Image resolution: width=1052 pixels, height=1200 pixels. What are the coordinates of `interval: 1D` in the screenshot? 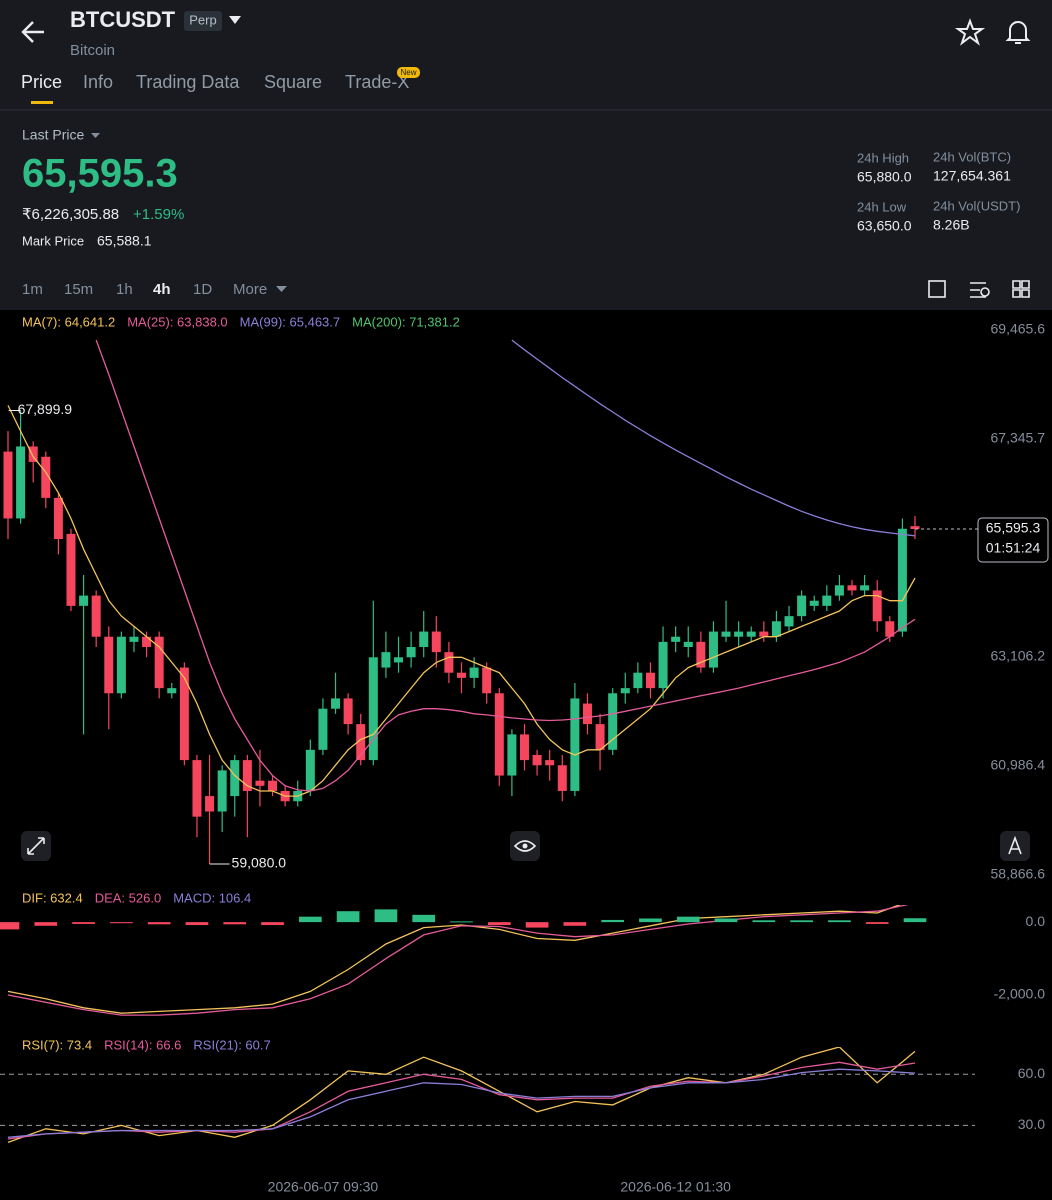 It's located at (202, 289).